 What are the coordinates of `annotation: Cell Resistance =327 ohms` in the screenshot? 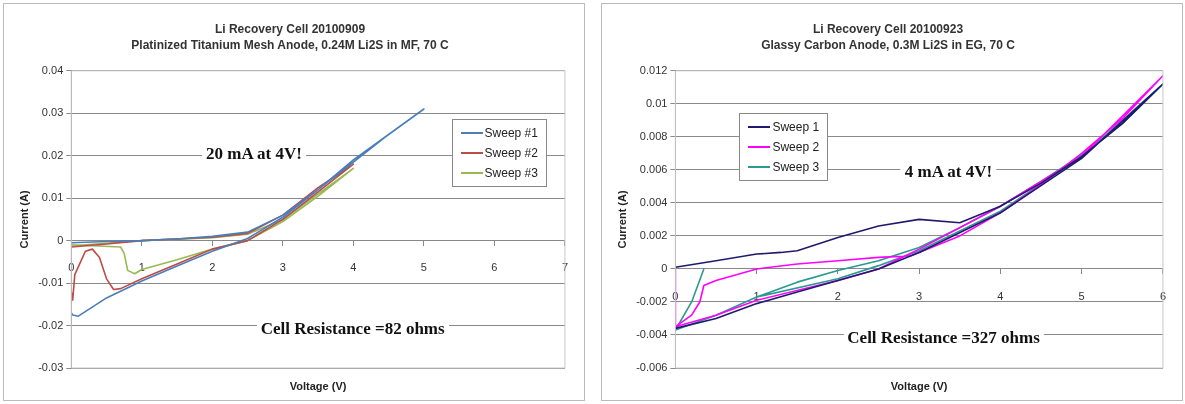 It's located at (943, 338).